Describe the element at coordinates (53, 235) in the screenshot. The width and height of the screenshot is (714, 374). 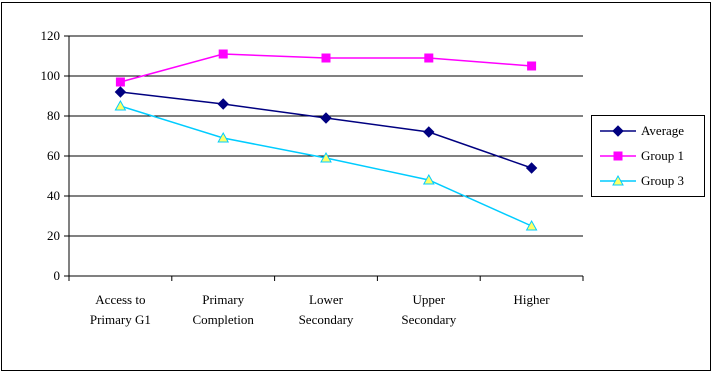
I see `y-tick-label: 20` at that location.